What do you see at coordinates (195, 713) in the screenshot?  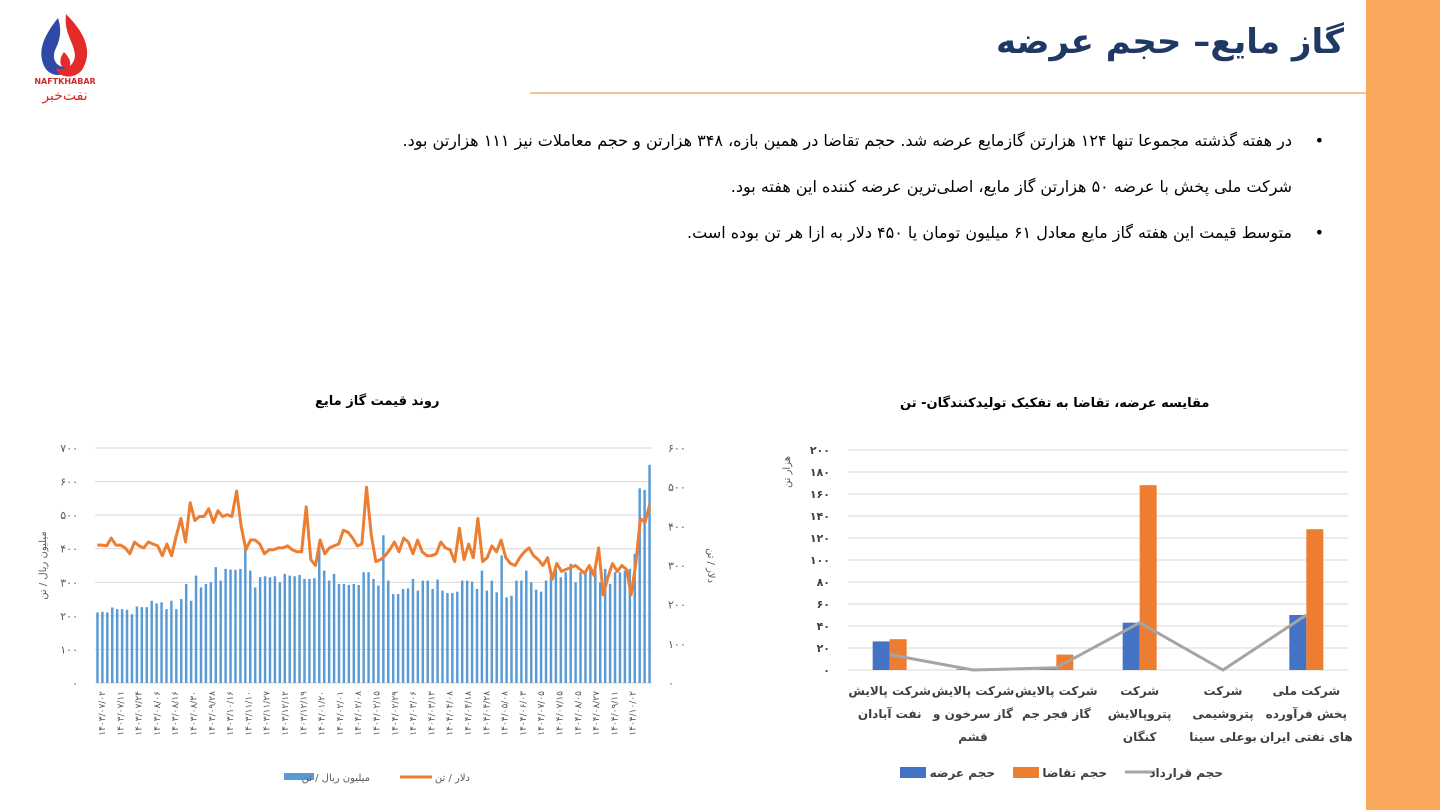 I see `x-tick-label: ۱۴۰۳/۰۸/۳۰` at bounding box center [195, 713].